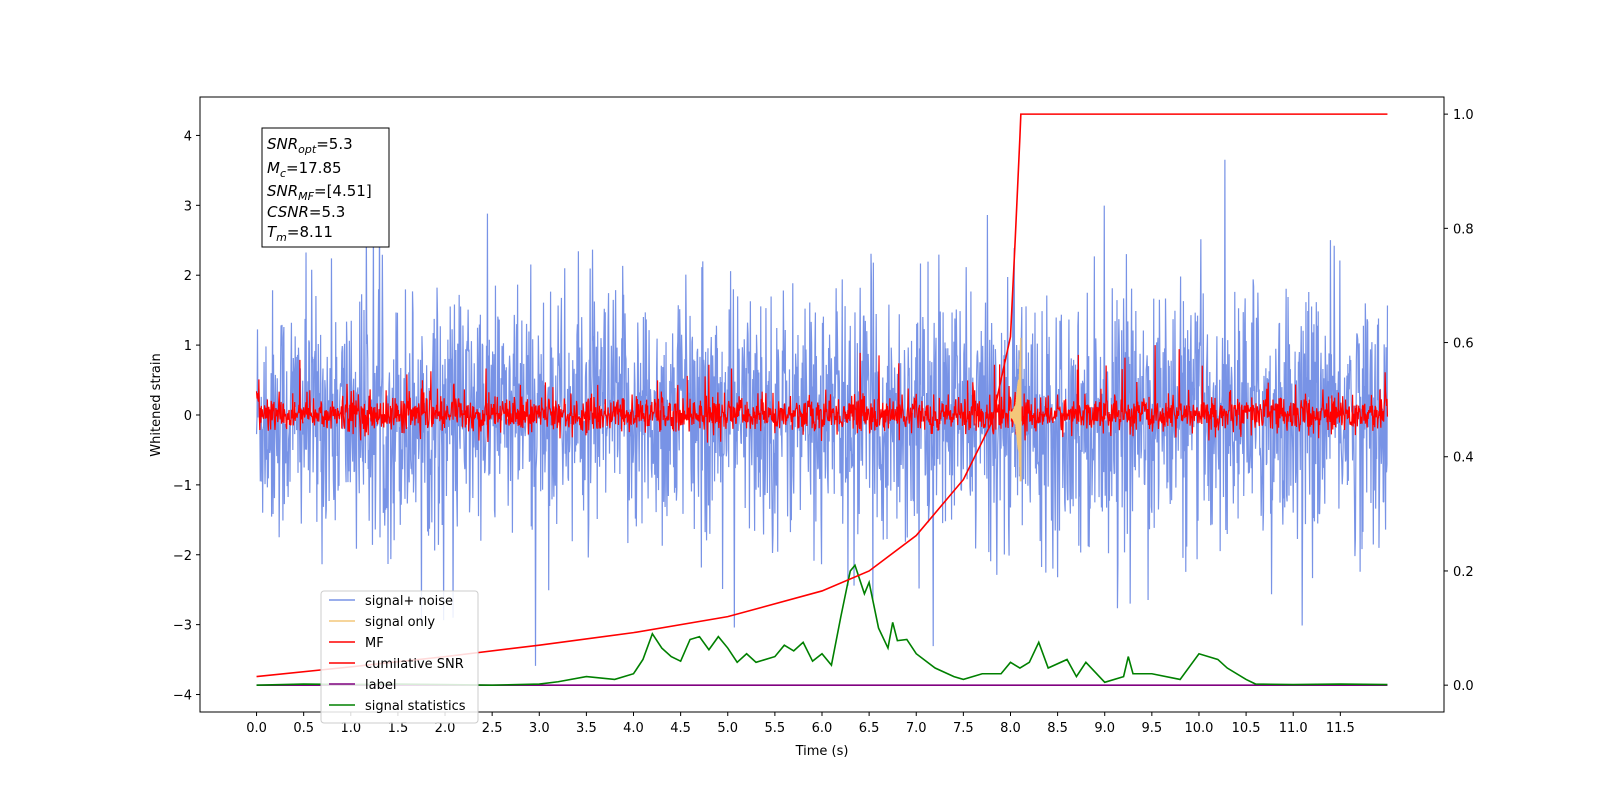 Image resolution: width=1600 pixels, height=800 pixels. What do you see at coordinates (1463, 115) in the screenshot?
I see `y2-tick-label: 1.0` at bounding box center [1463, 115].